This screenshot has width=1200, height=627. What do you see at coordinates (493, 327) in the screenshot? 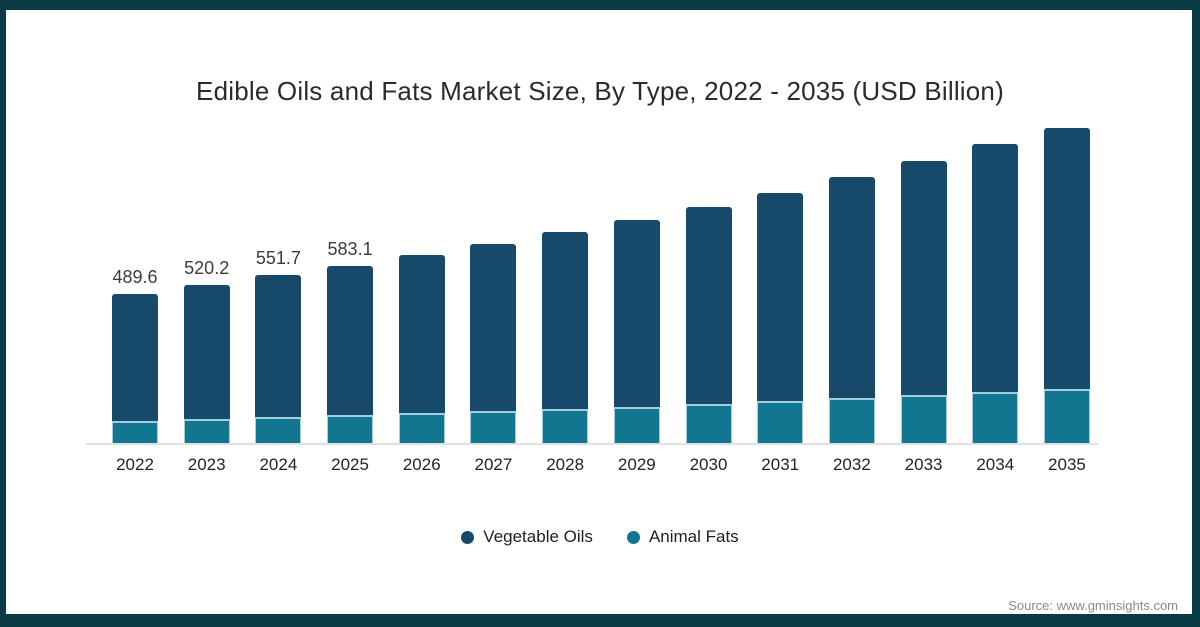
I see `bar-segment-vegetable-oils-2027` at bounding box center [493, 327].